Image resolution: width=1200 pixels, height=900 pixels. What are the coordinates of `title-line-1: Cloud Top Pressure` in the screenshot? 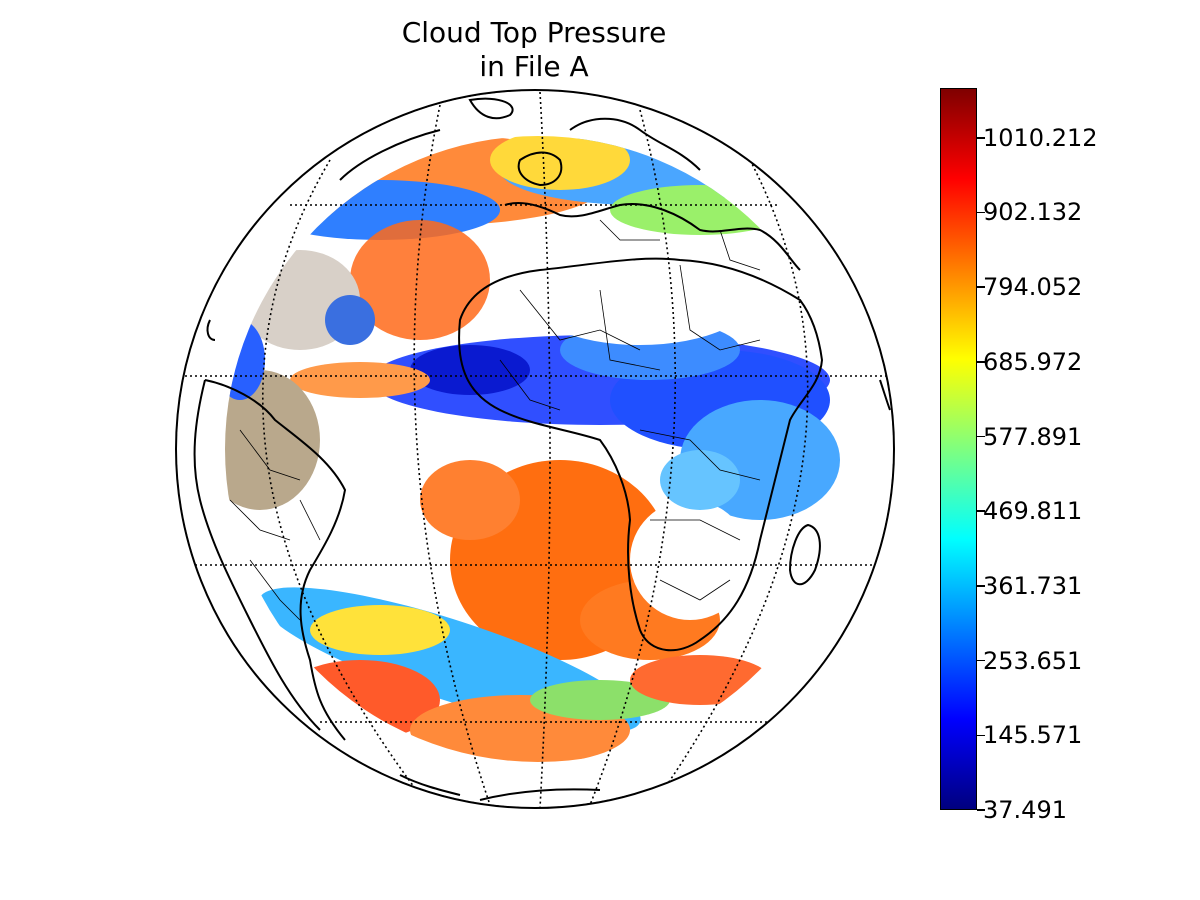 It's located at (534, 32).